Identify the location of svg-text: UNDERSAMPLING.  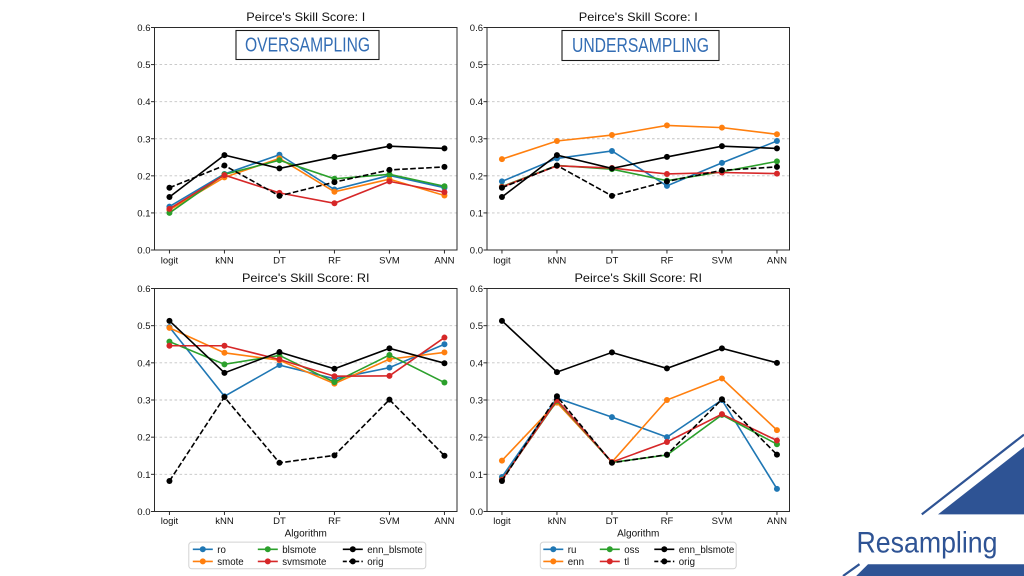
(640, 46).